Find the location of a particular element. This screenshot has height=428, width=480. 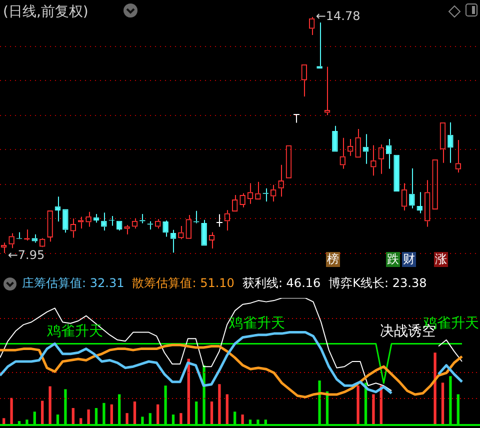

annotation: ←7.95 is located at coordinates (26, 255).